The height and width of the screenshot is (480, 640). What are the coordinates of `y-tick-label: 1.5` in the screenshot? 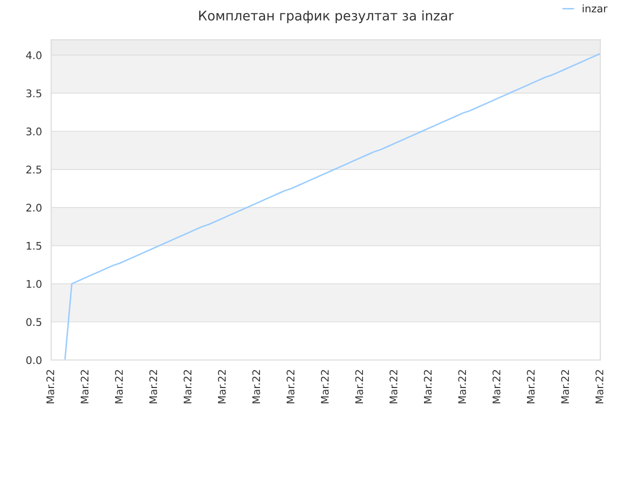 It's located at (34, 246).